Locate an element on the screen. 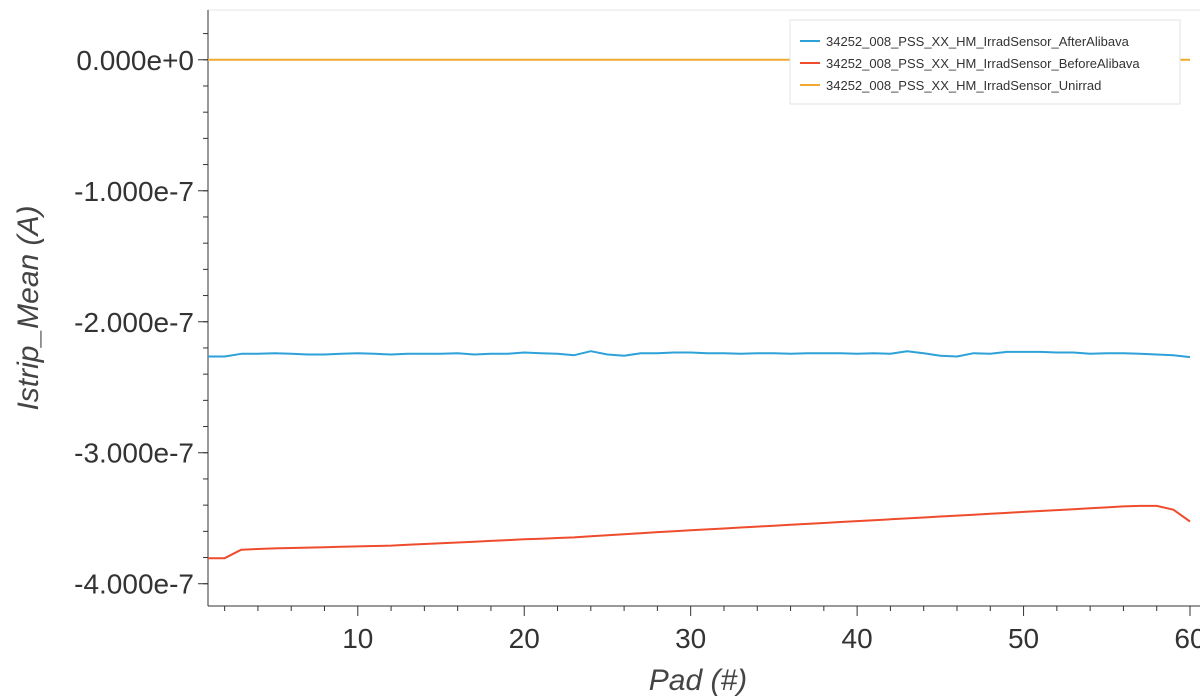 This screenshot has width=1200, height=700. y-tick-label: -1.000e-7 is located at coordinates (134, 191).